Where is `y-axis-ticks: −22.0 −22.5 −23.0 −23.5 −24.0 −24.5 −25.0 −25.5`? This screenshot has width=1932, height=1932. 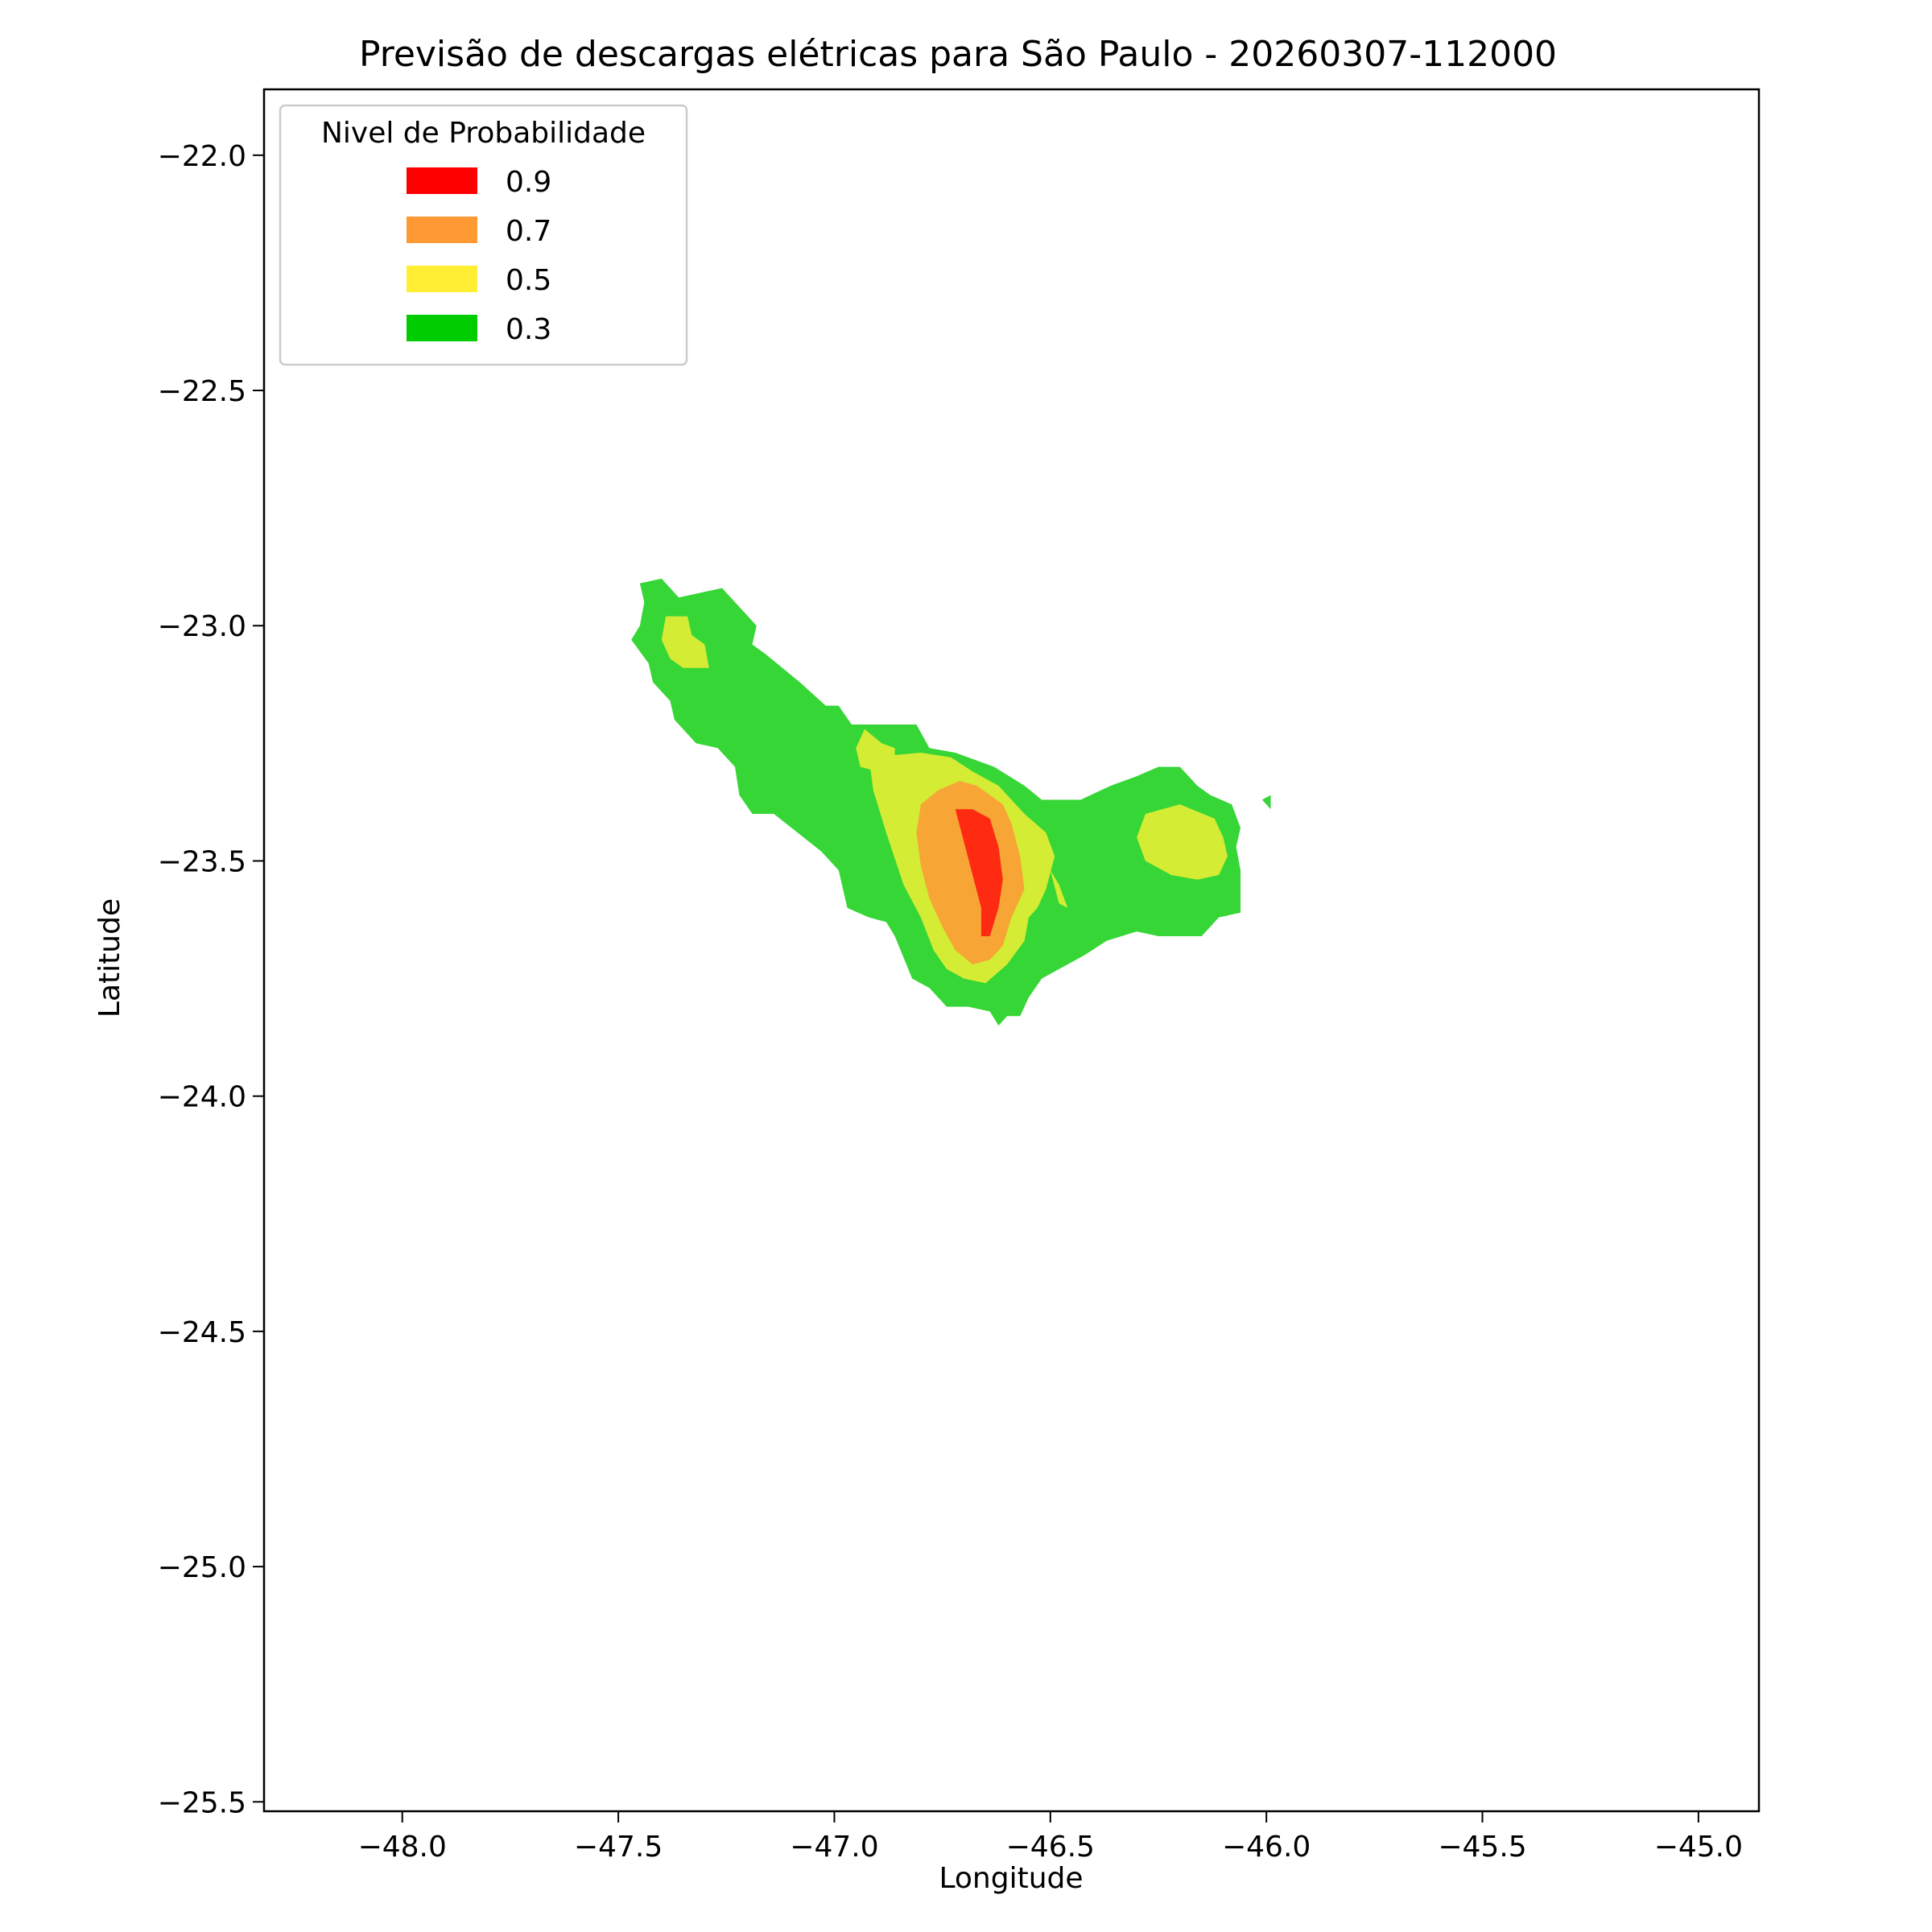
y-axis-ticks: −22.0 −22.5 −23.0 −23.5 −24.0 −24.5 −25.0 −25.5 is located at coordinates (211, 979).